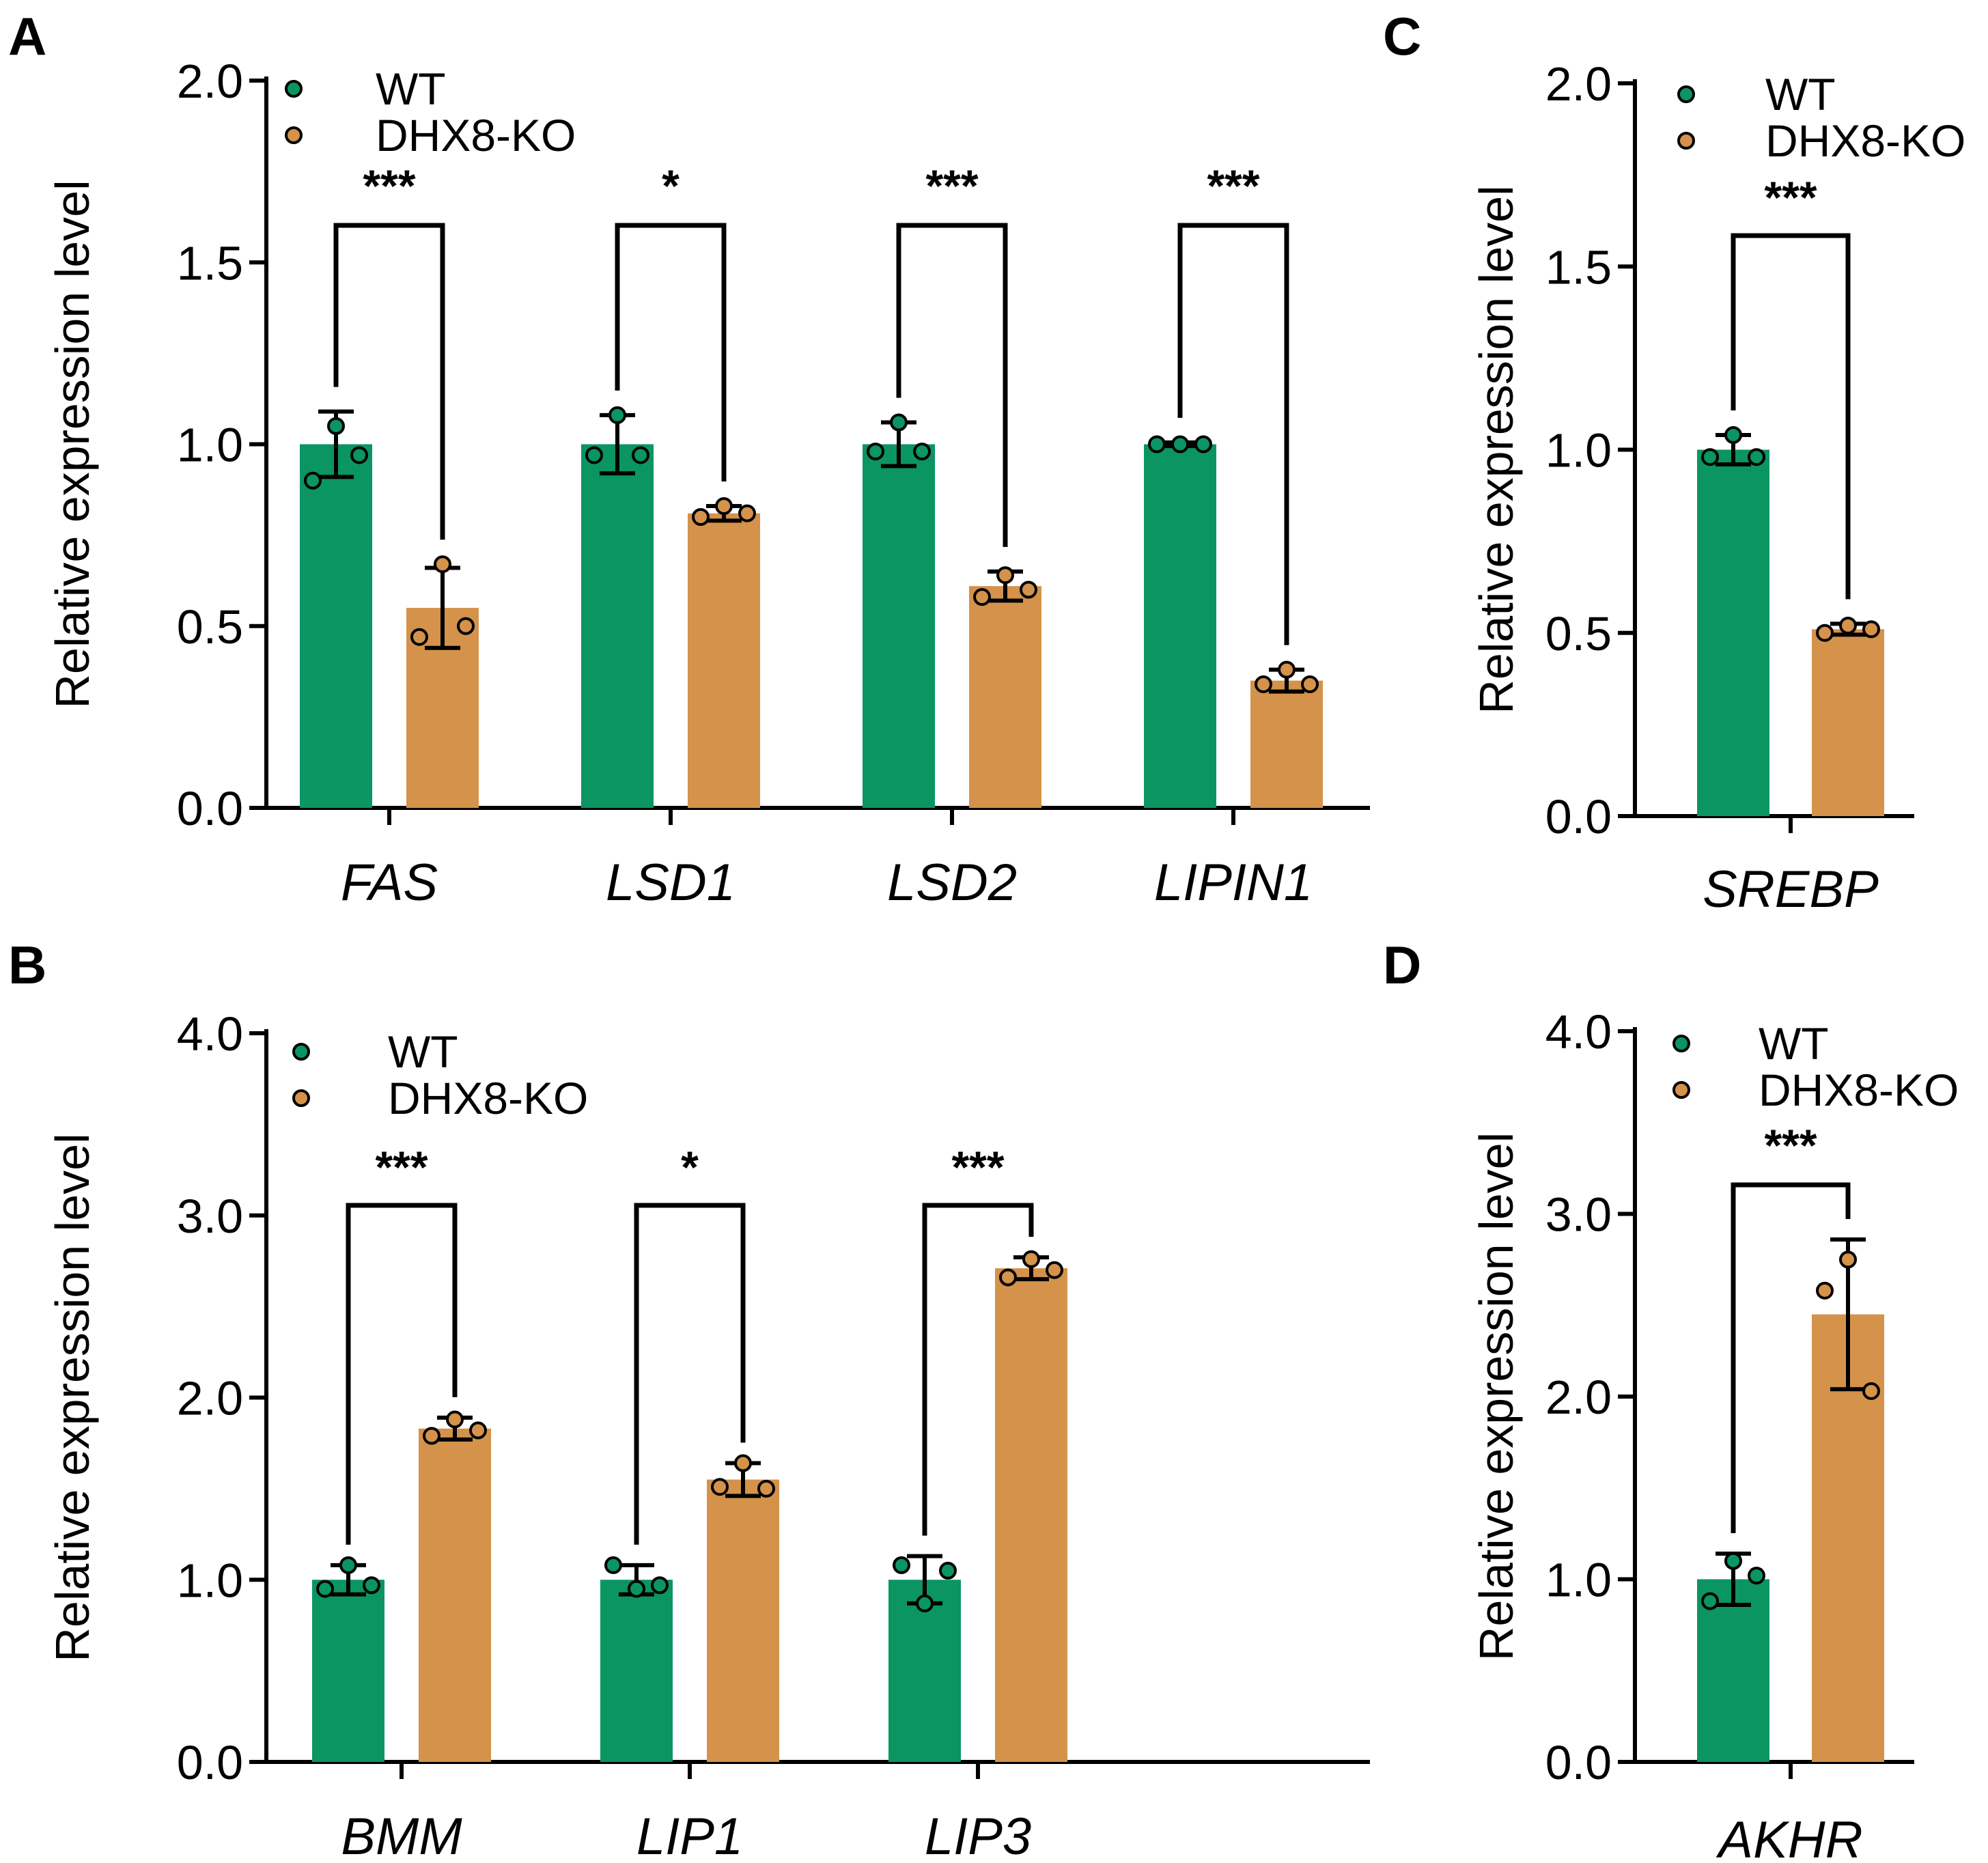 This screenshot has height=1863, width=1988. What do you see at coordinates (689, 1835) in the screenshot?
I see `x-tick-label: LIP1` at bounding box center [689, 1835].